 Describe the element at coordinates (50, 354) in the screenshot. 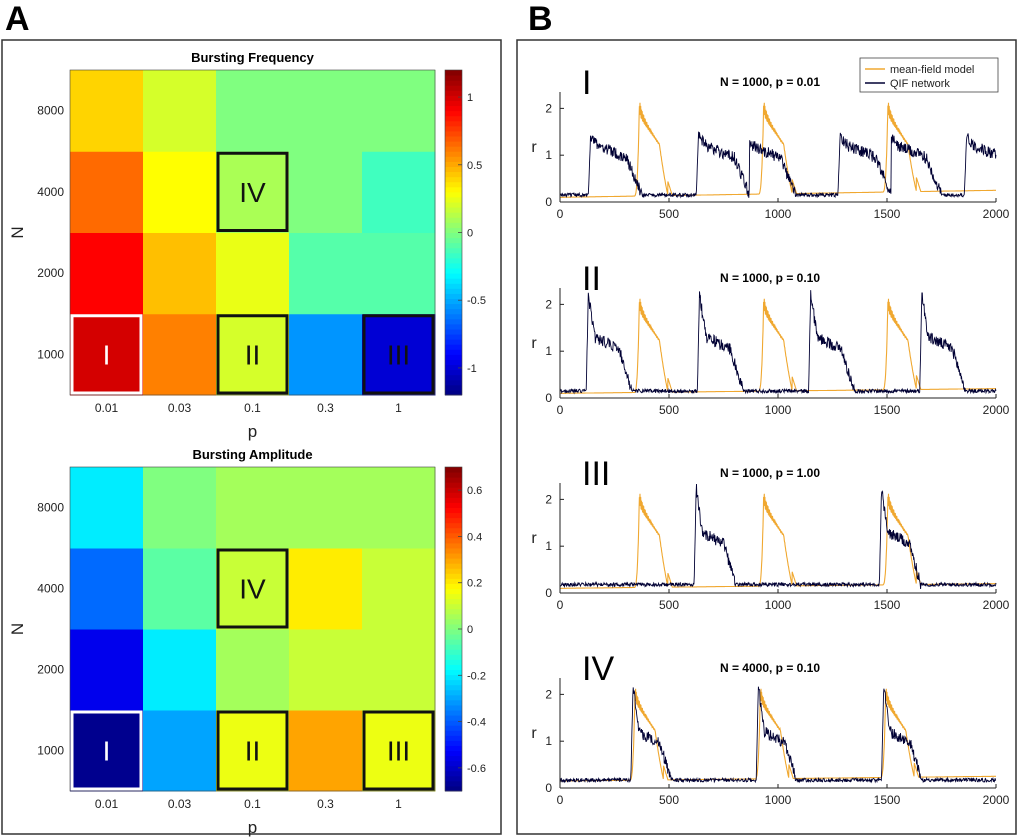

I see `y-tick-label: 1000` at that location.